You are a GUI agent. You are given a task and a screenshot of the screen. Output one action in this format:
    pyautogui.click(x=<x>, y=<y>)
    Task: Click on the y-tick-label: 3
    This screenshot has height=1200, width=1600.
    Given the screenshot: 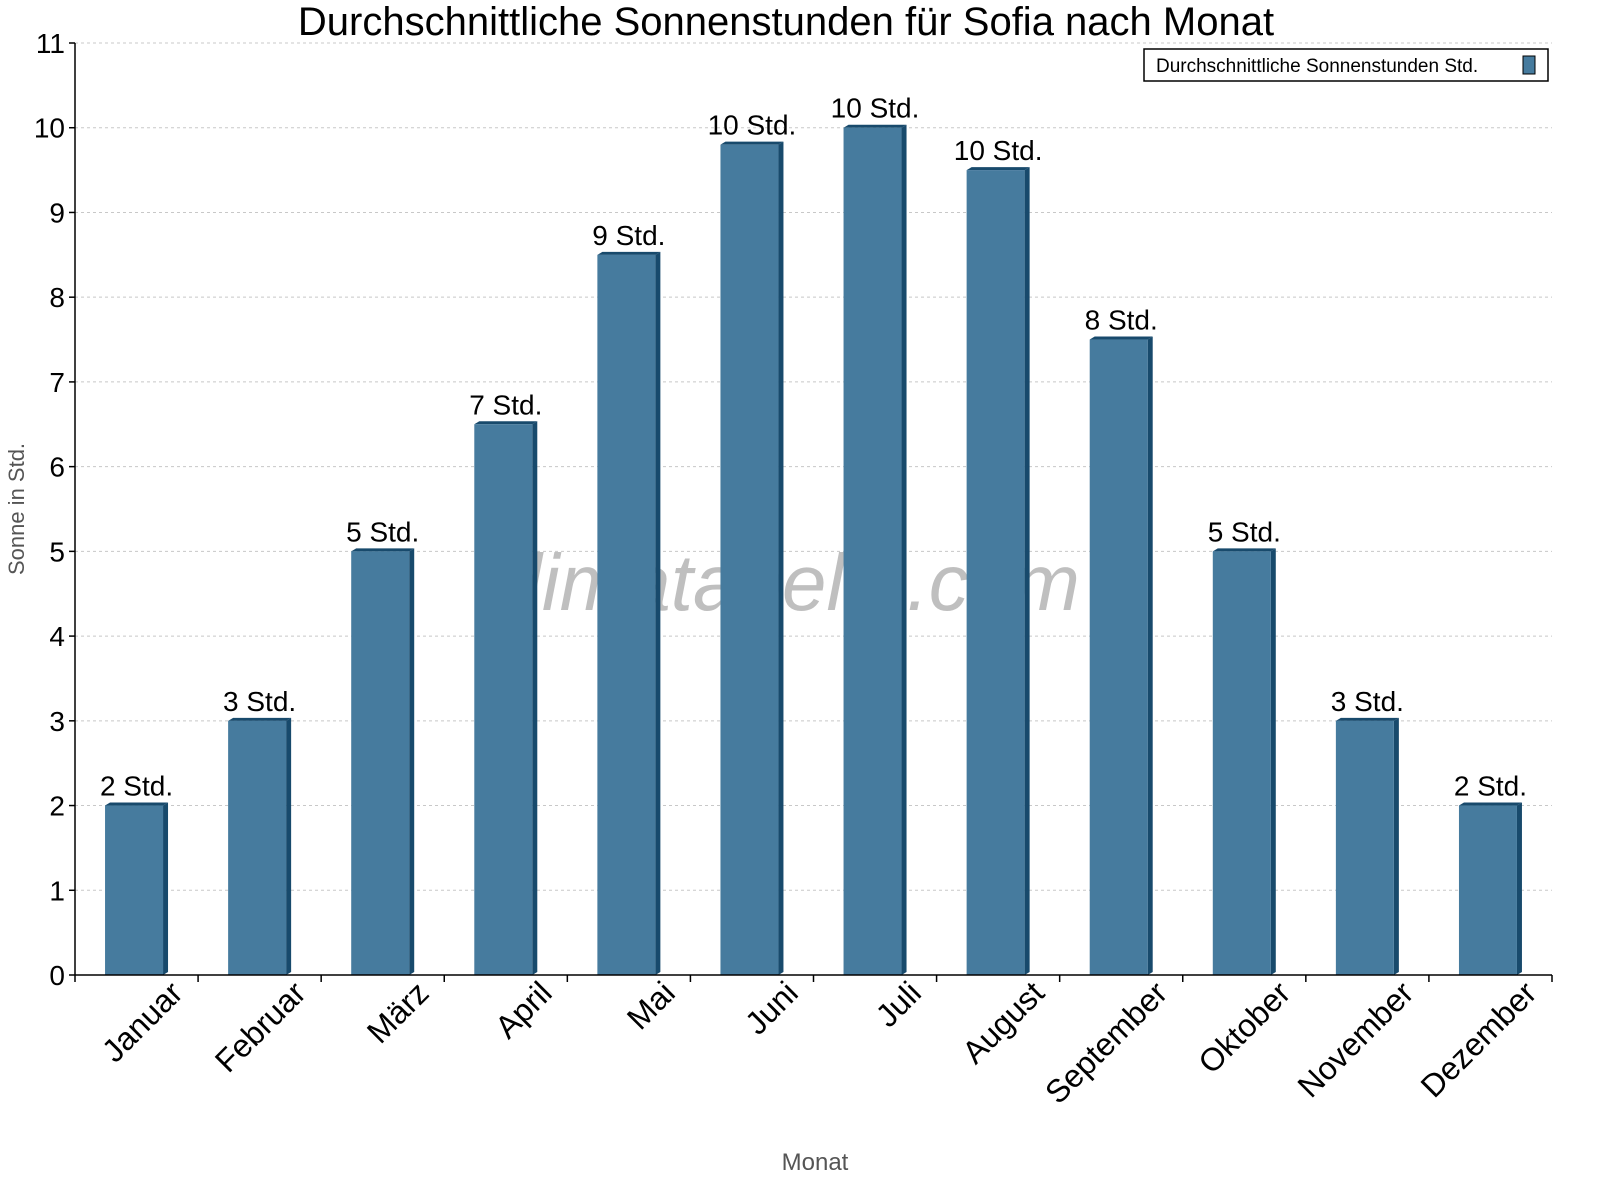 What is the action you would take?
    pyautogui.click(x=57, y=721)
    